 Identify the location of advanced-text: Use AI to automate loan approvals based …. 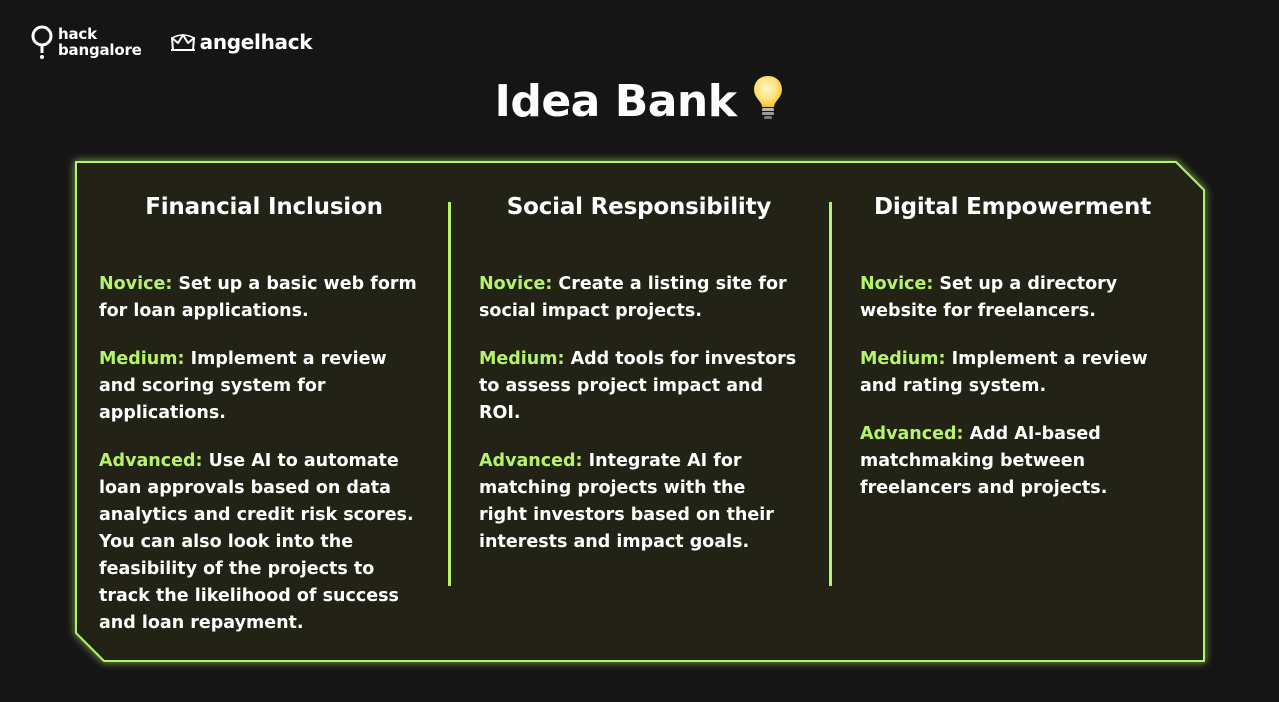
(256, 542).